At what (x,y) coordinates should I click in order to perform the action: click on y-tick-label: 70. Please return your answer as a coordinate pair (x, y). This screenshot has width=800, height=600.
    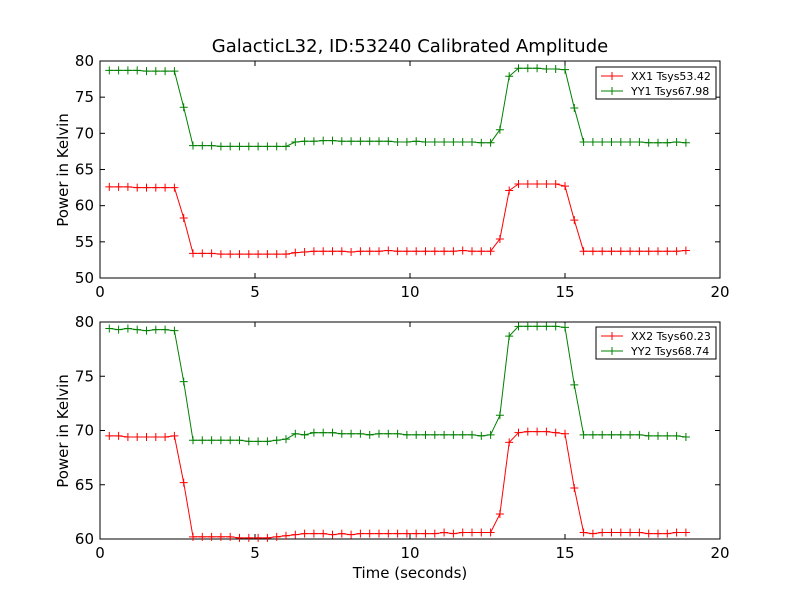
    Looking at the image, I should click on (84, 431).